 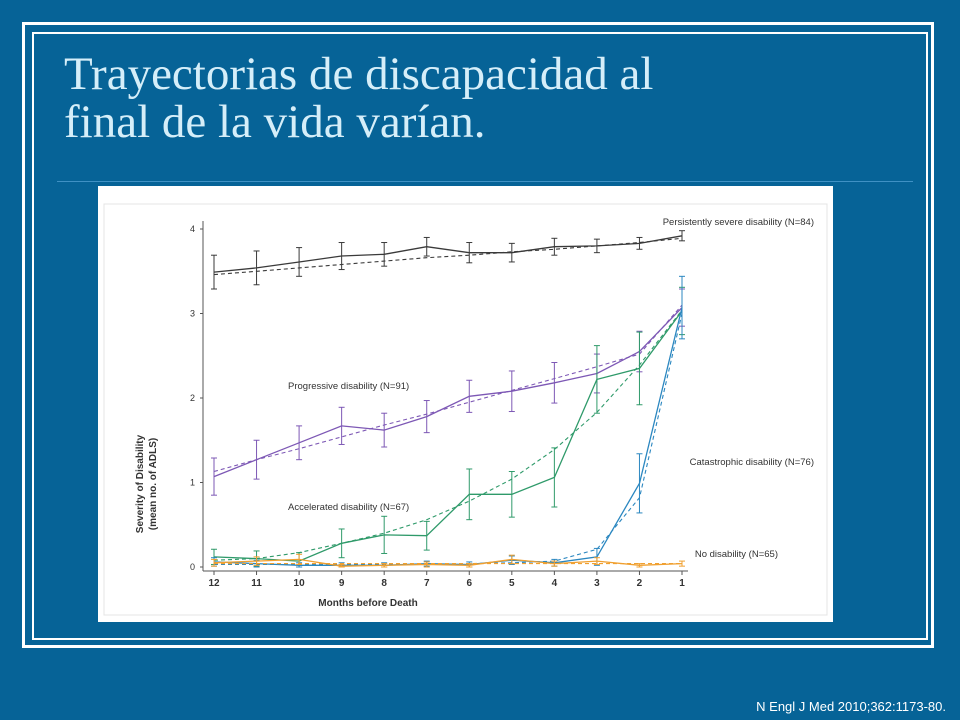 What do you see at coordinates (192, 483) in the screenshot?
I see `y-tick-label: 1` at bounding box center [192, 483].